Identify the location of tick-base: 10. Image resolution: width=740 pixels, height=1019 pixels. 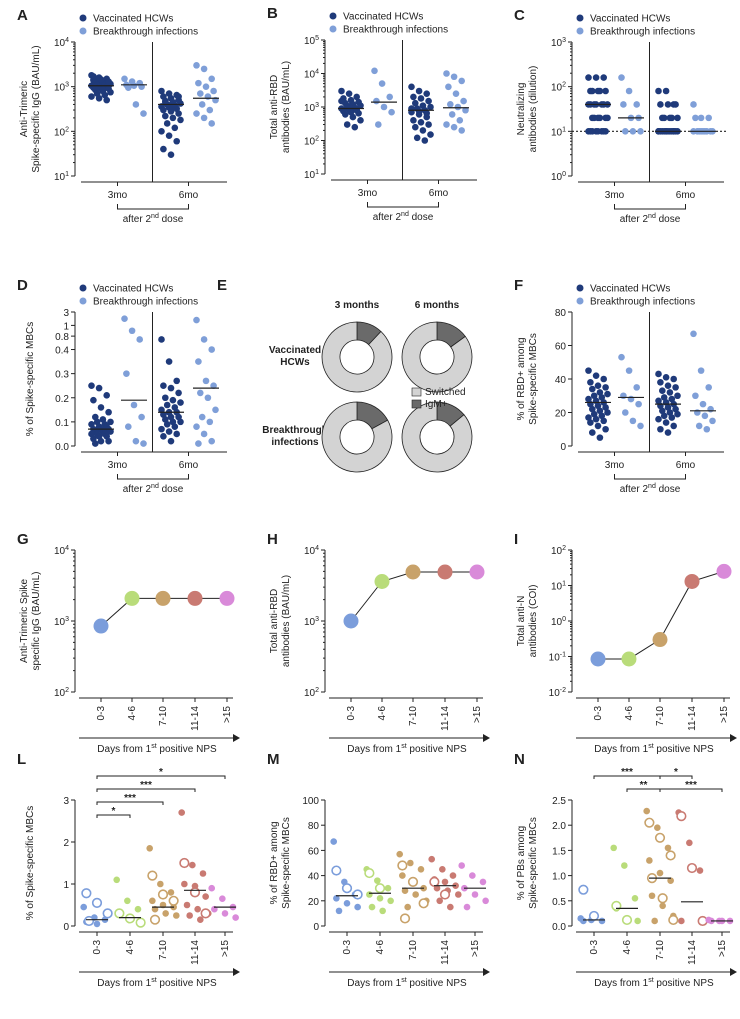
(310, 693).